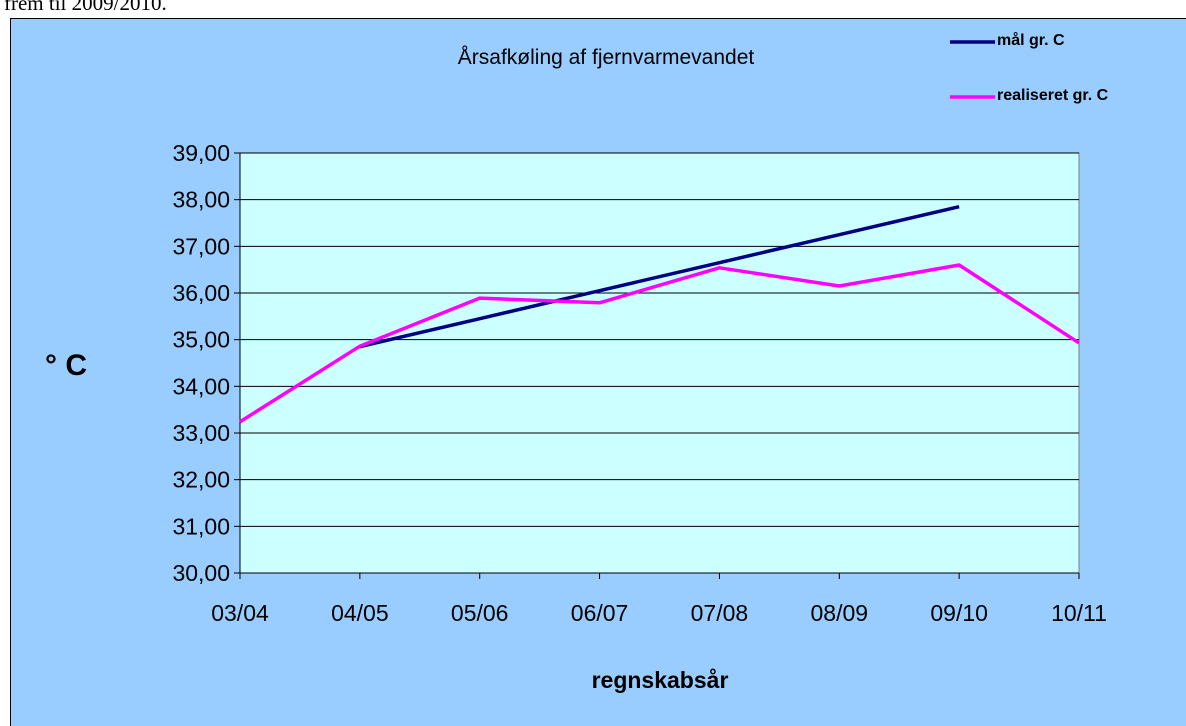 The image size is (1186, 726). Describe the element at coordinates (201, 386) in the screenshot. I see `y-tick-label: 34,00` at that location.